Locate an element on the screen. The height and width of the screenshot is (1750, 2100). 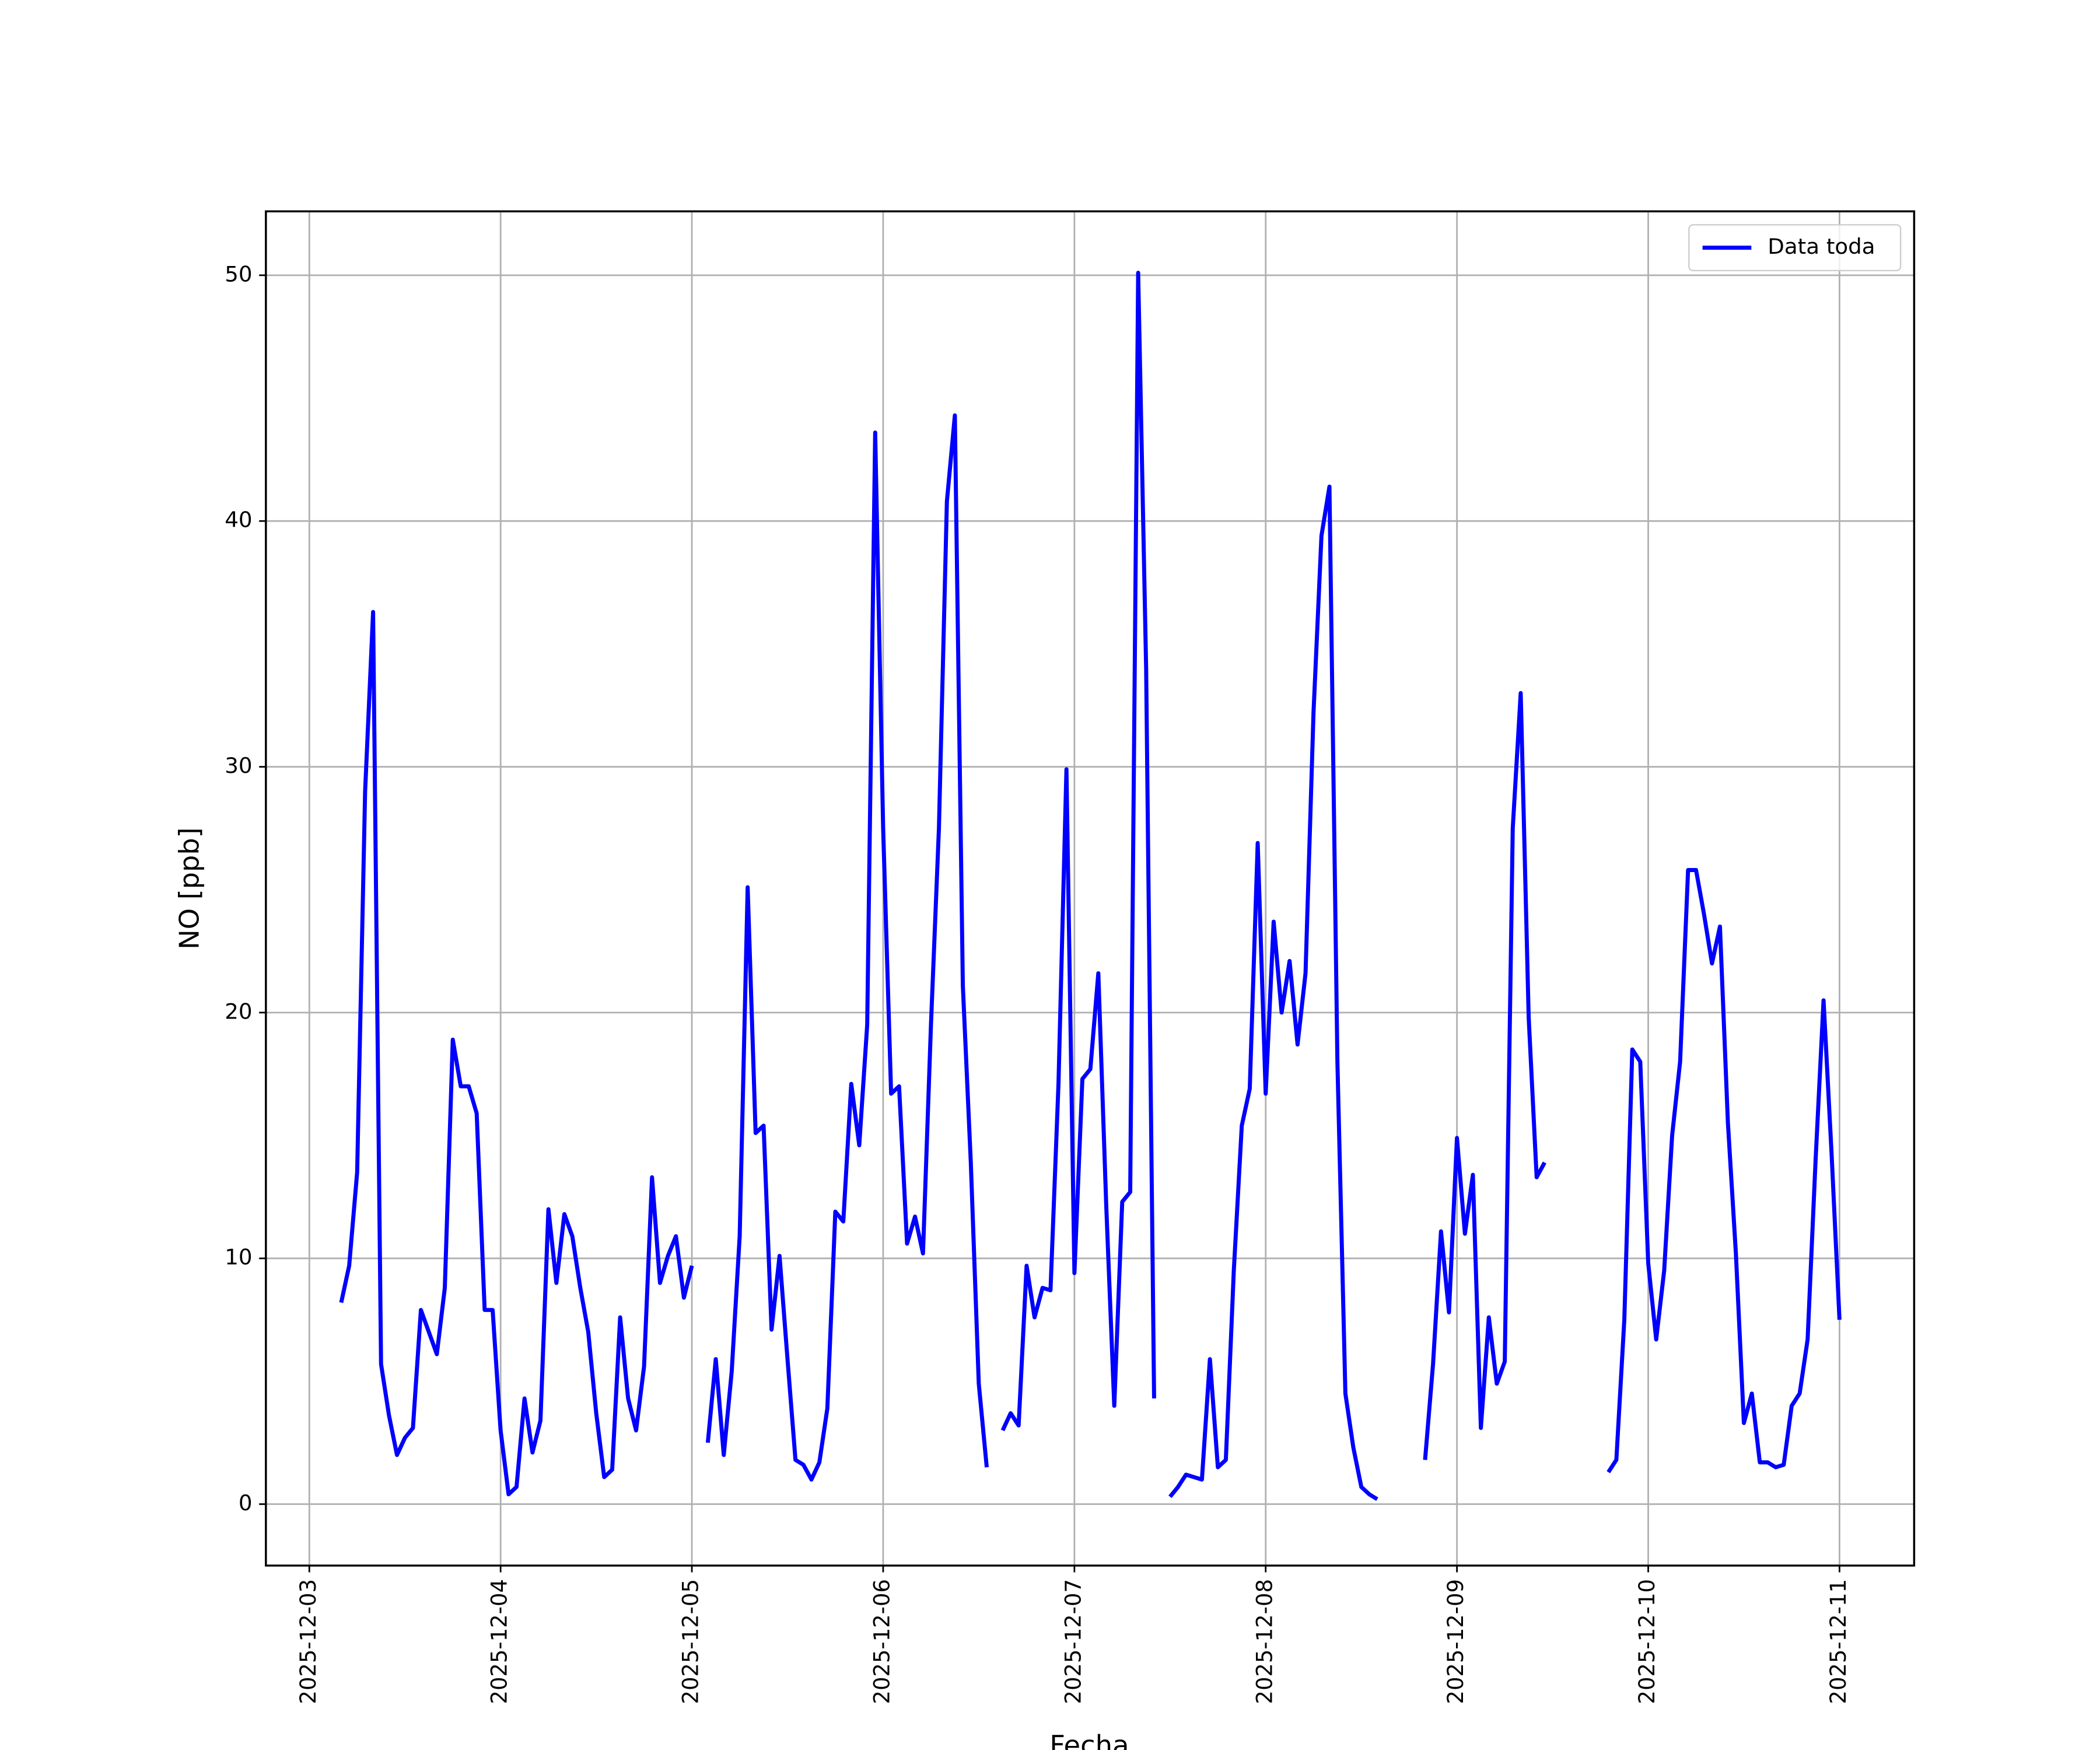
x-tick-label: 2025-12-07 is located at coordinates (1073, 1641).